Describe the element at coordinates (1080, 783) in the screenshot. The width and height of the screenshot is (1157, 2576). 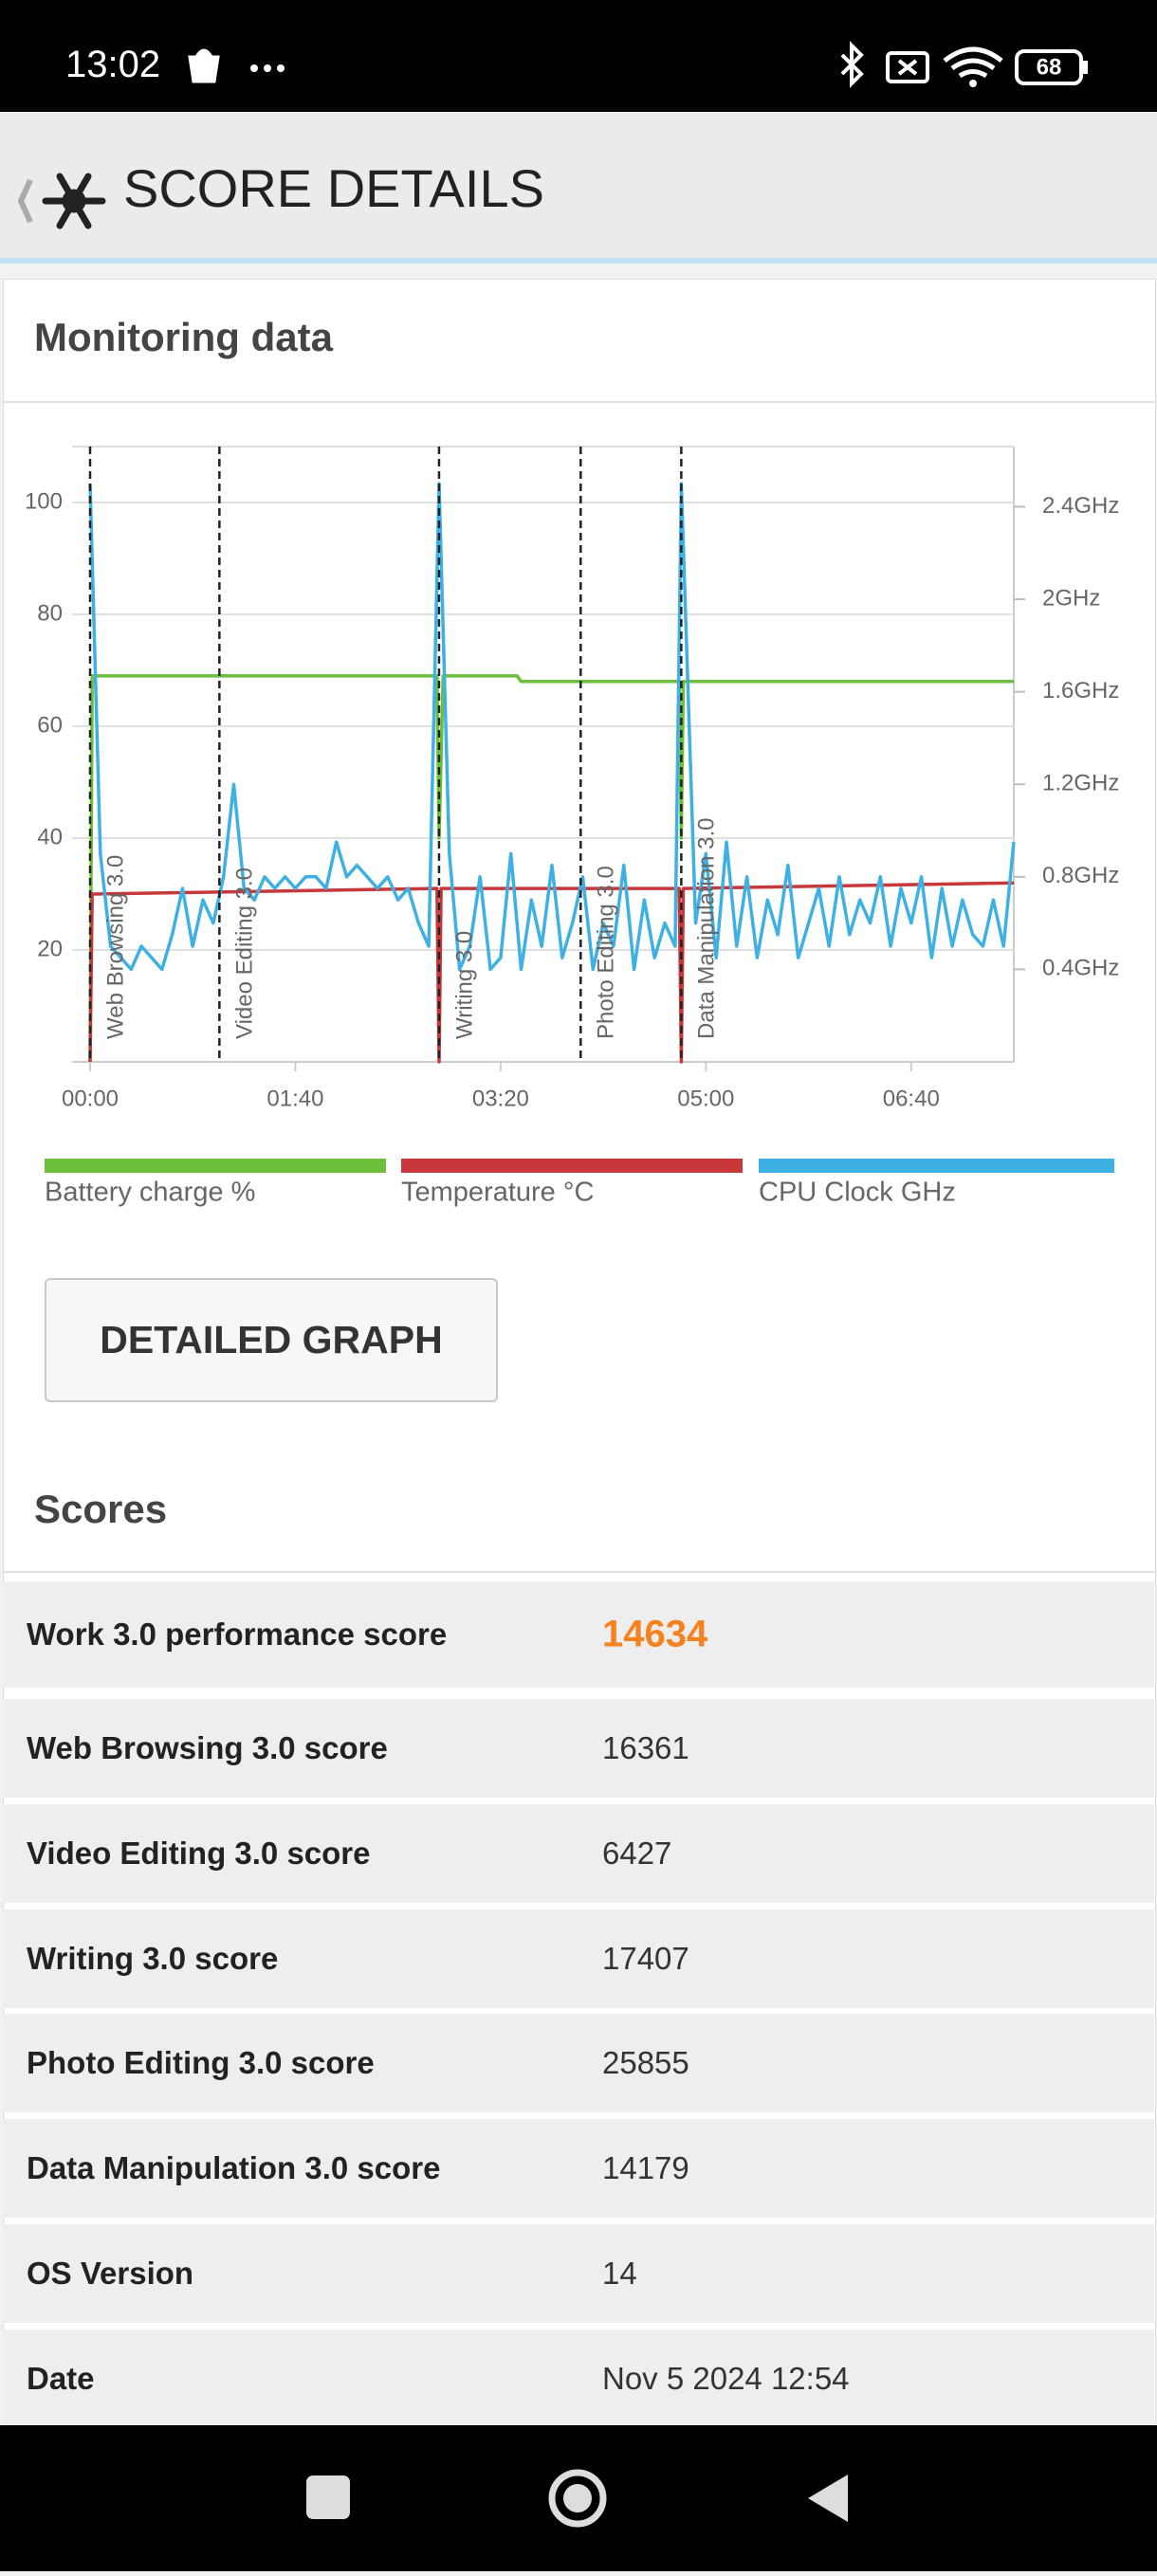
I see `y2-tick-label: 1.2GHz` at that location.